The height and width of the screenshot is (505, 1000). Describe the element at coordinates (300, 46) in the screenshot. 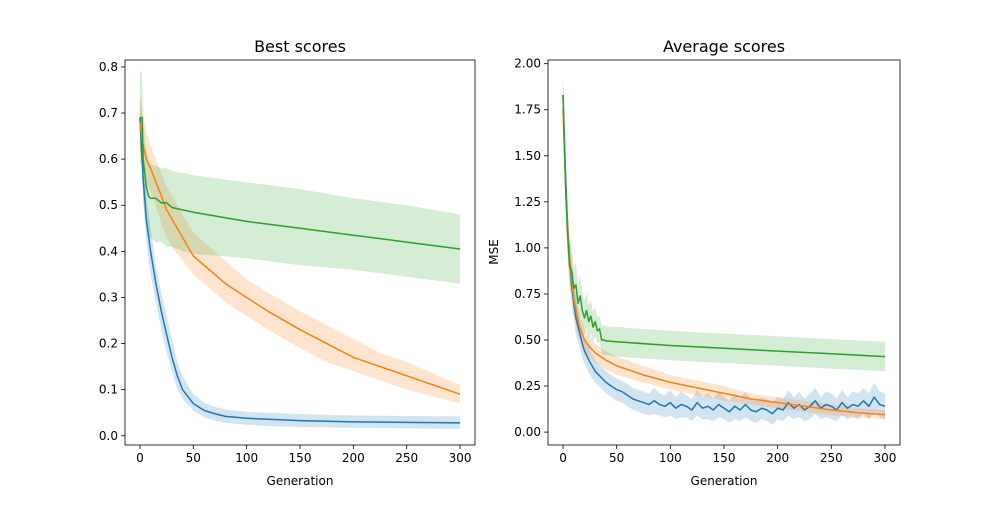

I see `best-scores-title: Best scores` at that location.